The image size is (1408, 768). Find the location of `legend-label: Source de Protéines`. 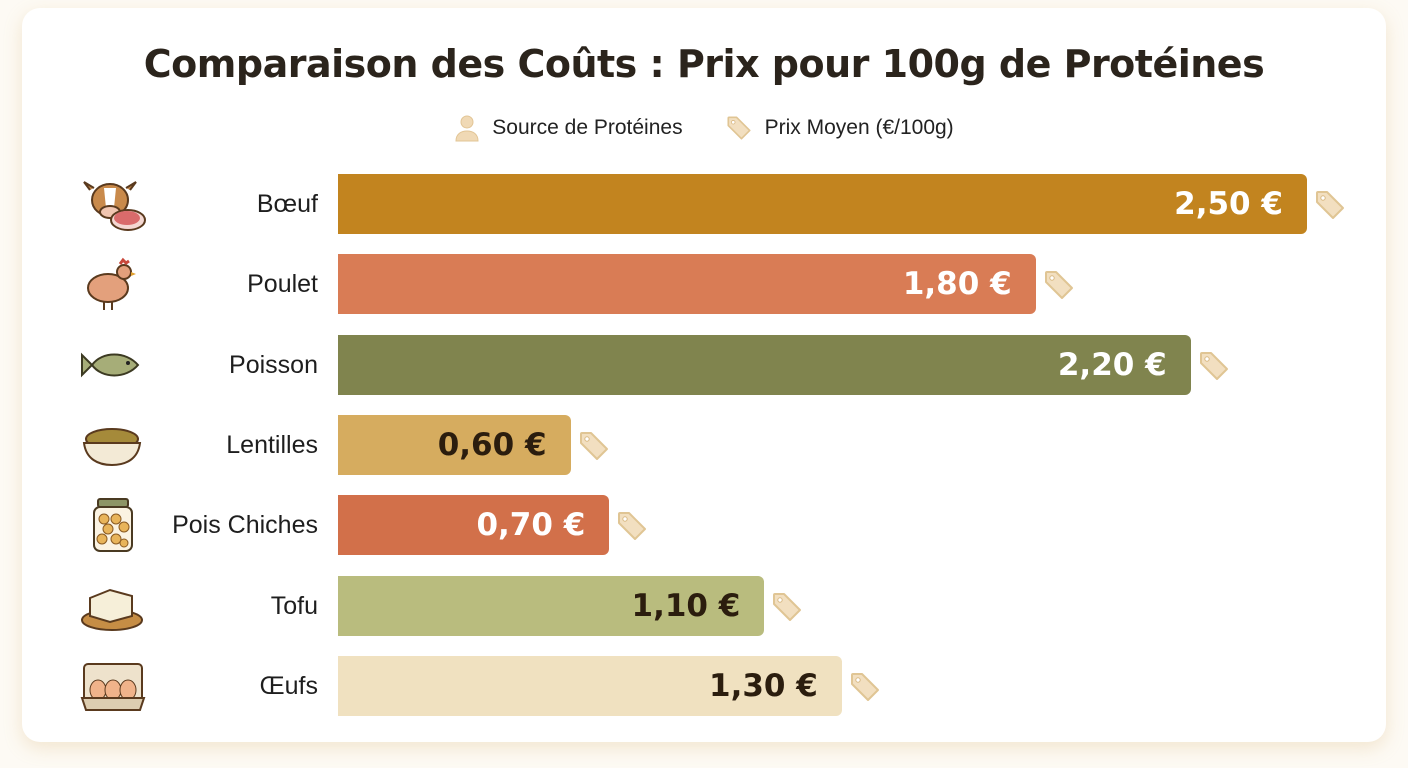

legend-label: Source de Protéines is located at coordinates (587, 127).